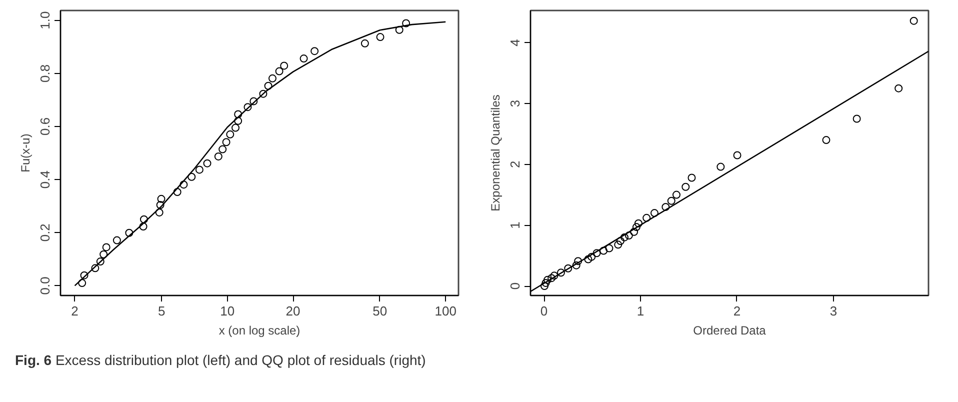 The width and height of the screenshot is (958, 402). Describe the element at coordinates (25, 153) in the screenshot. I see `y-axis-title: Fu(x-u)` at that location.